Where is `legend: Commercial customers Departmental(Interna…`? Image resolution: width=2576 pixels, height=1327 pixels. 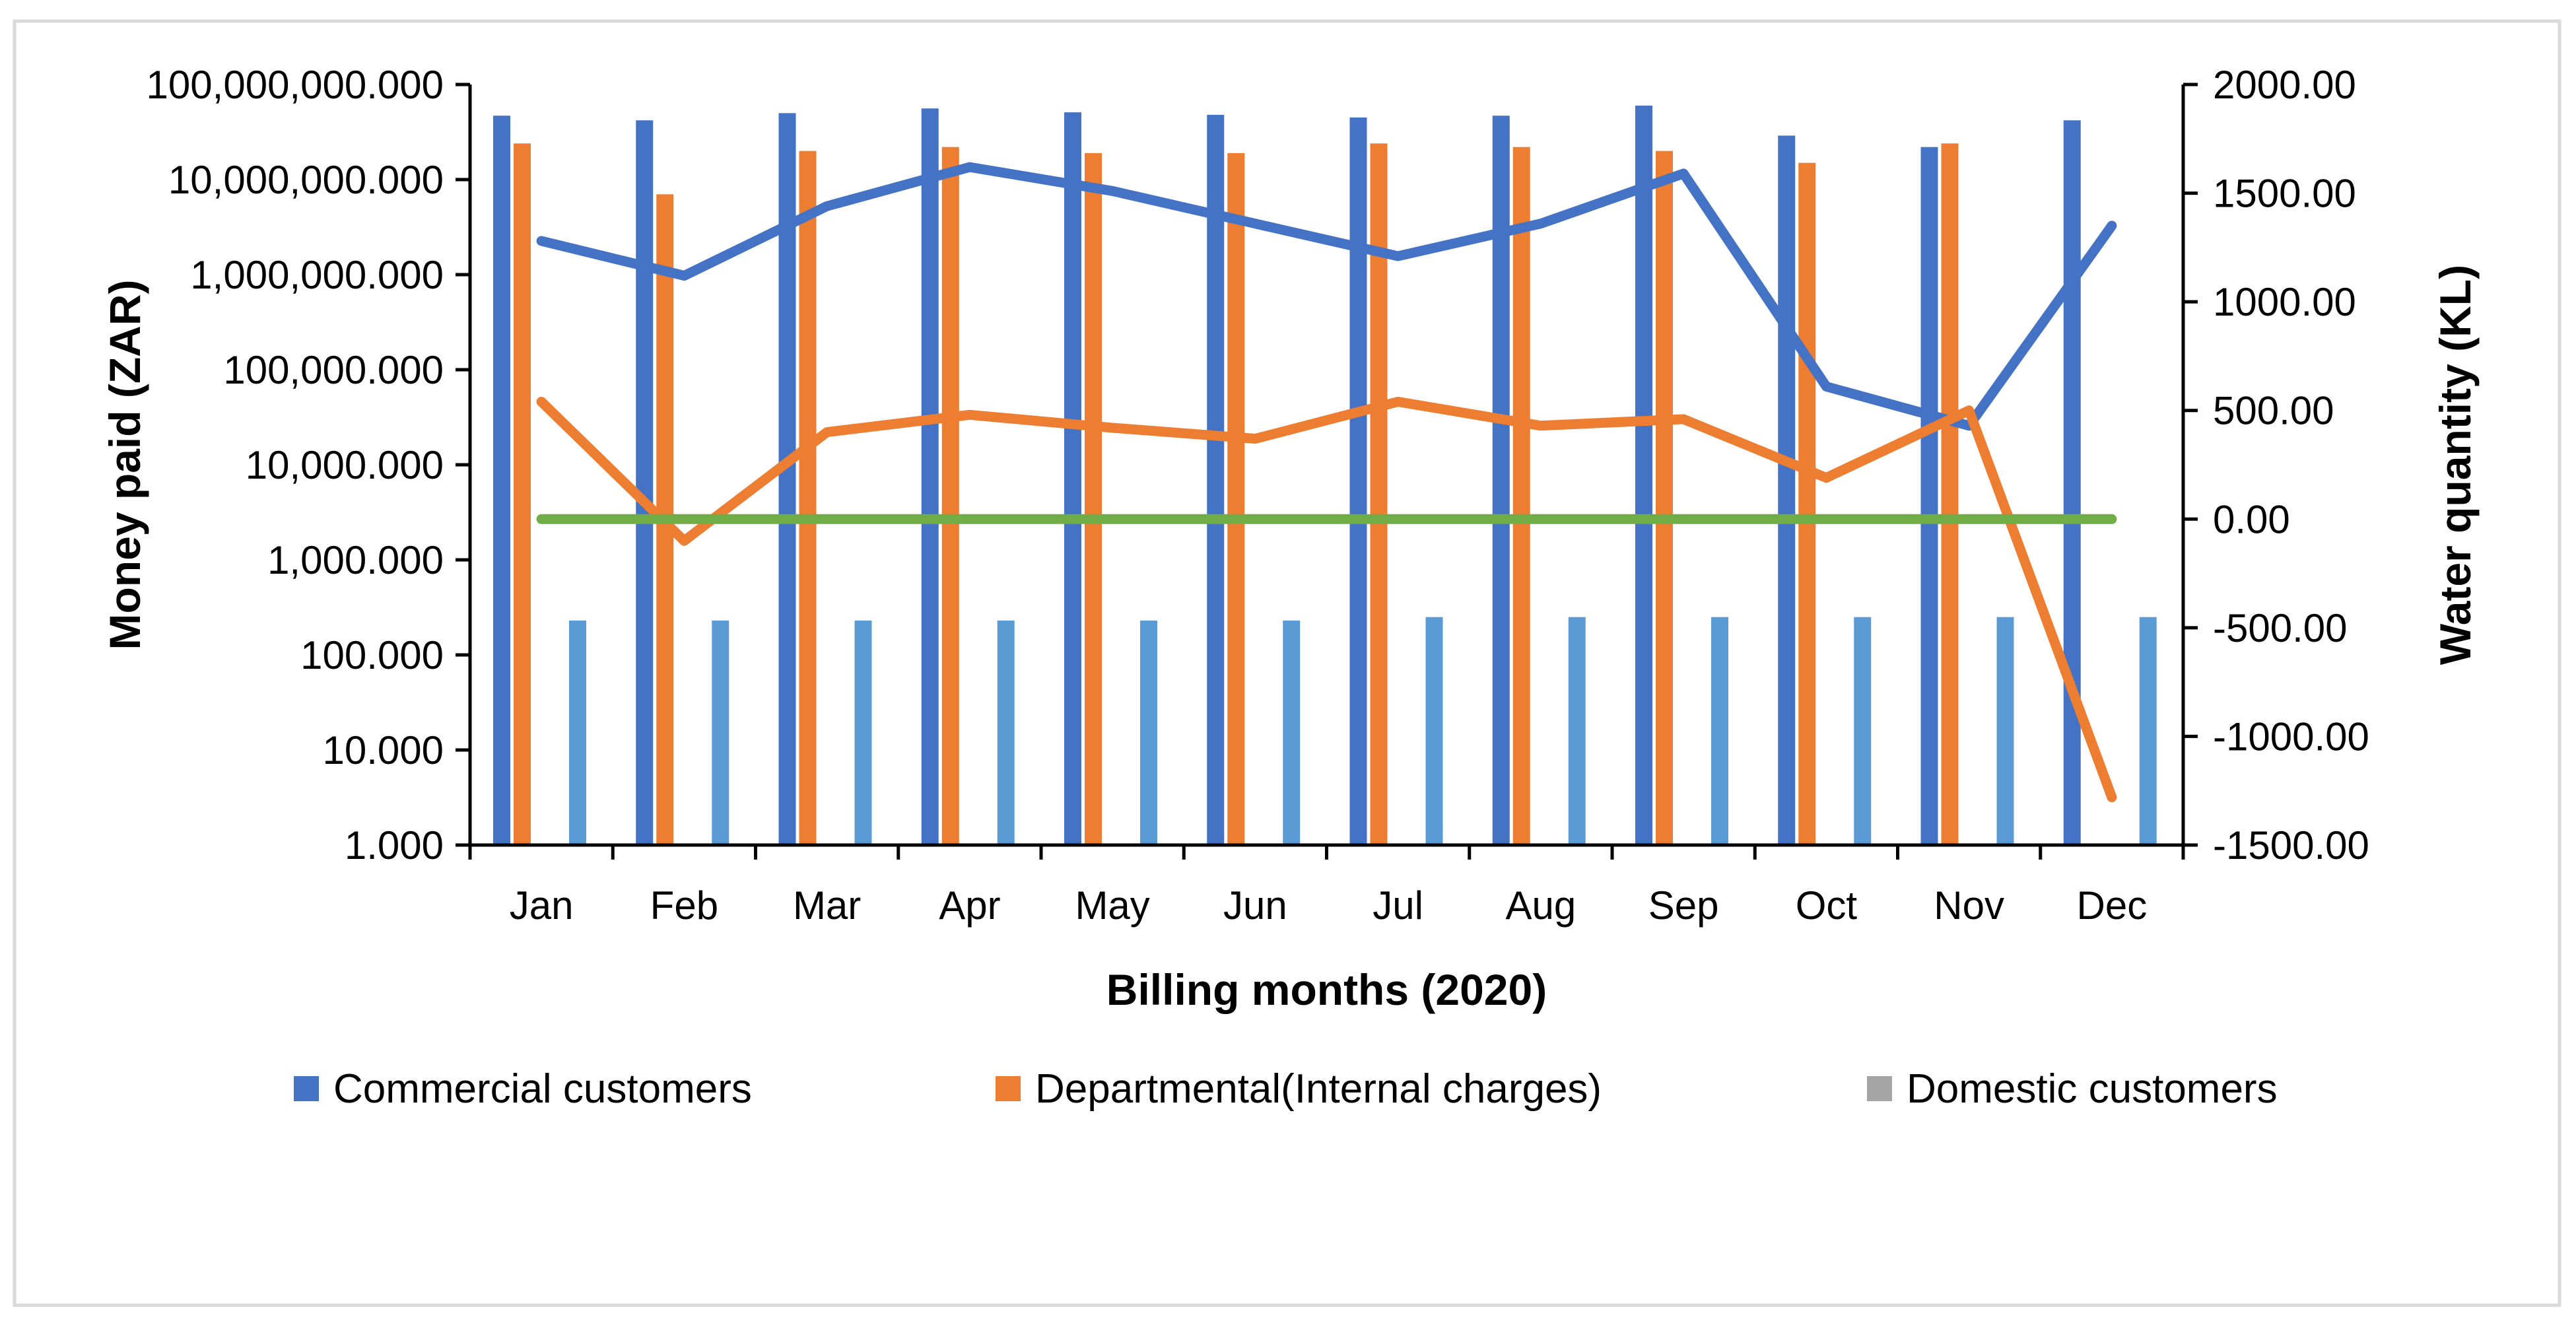
legend: Commercial customers Departmental(Interna… is located at coordinates (1286, 1089).